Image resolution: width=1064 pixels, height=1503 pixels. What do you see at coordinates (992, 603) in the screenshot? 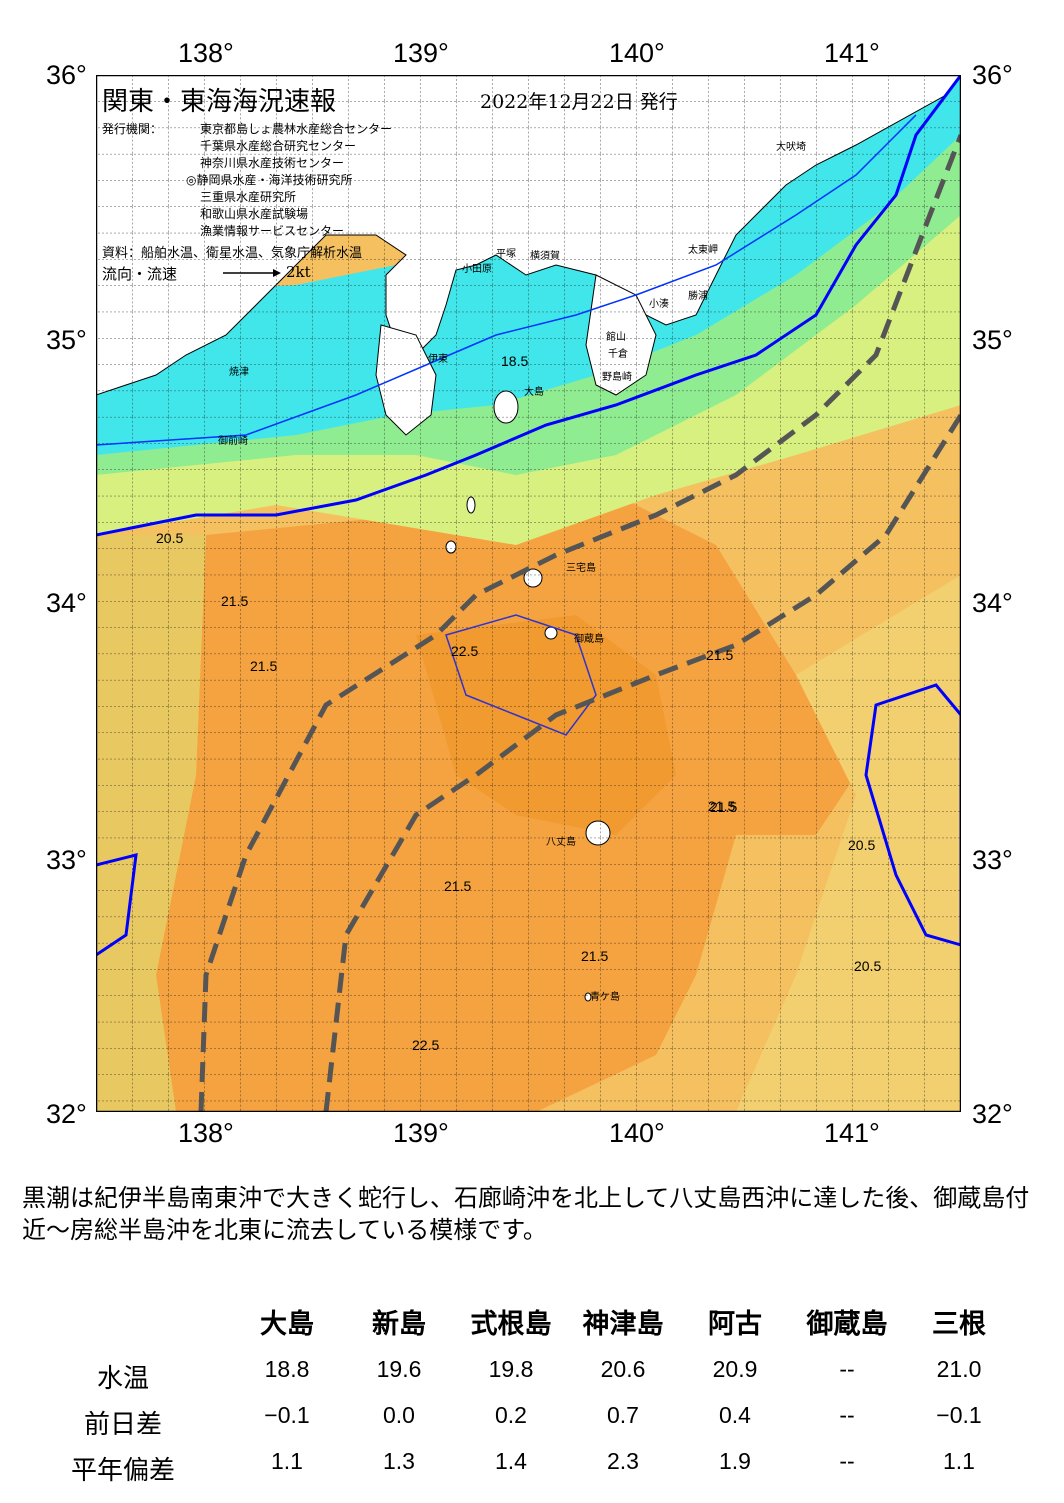
I see `lat-tick-right-34: 34°` at bounding box center [992, 603].